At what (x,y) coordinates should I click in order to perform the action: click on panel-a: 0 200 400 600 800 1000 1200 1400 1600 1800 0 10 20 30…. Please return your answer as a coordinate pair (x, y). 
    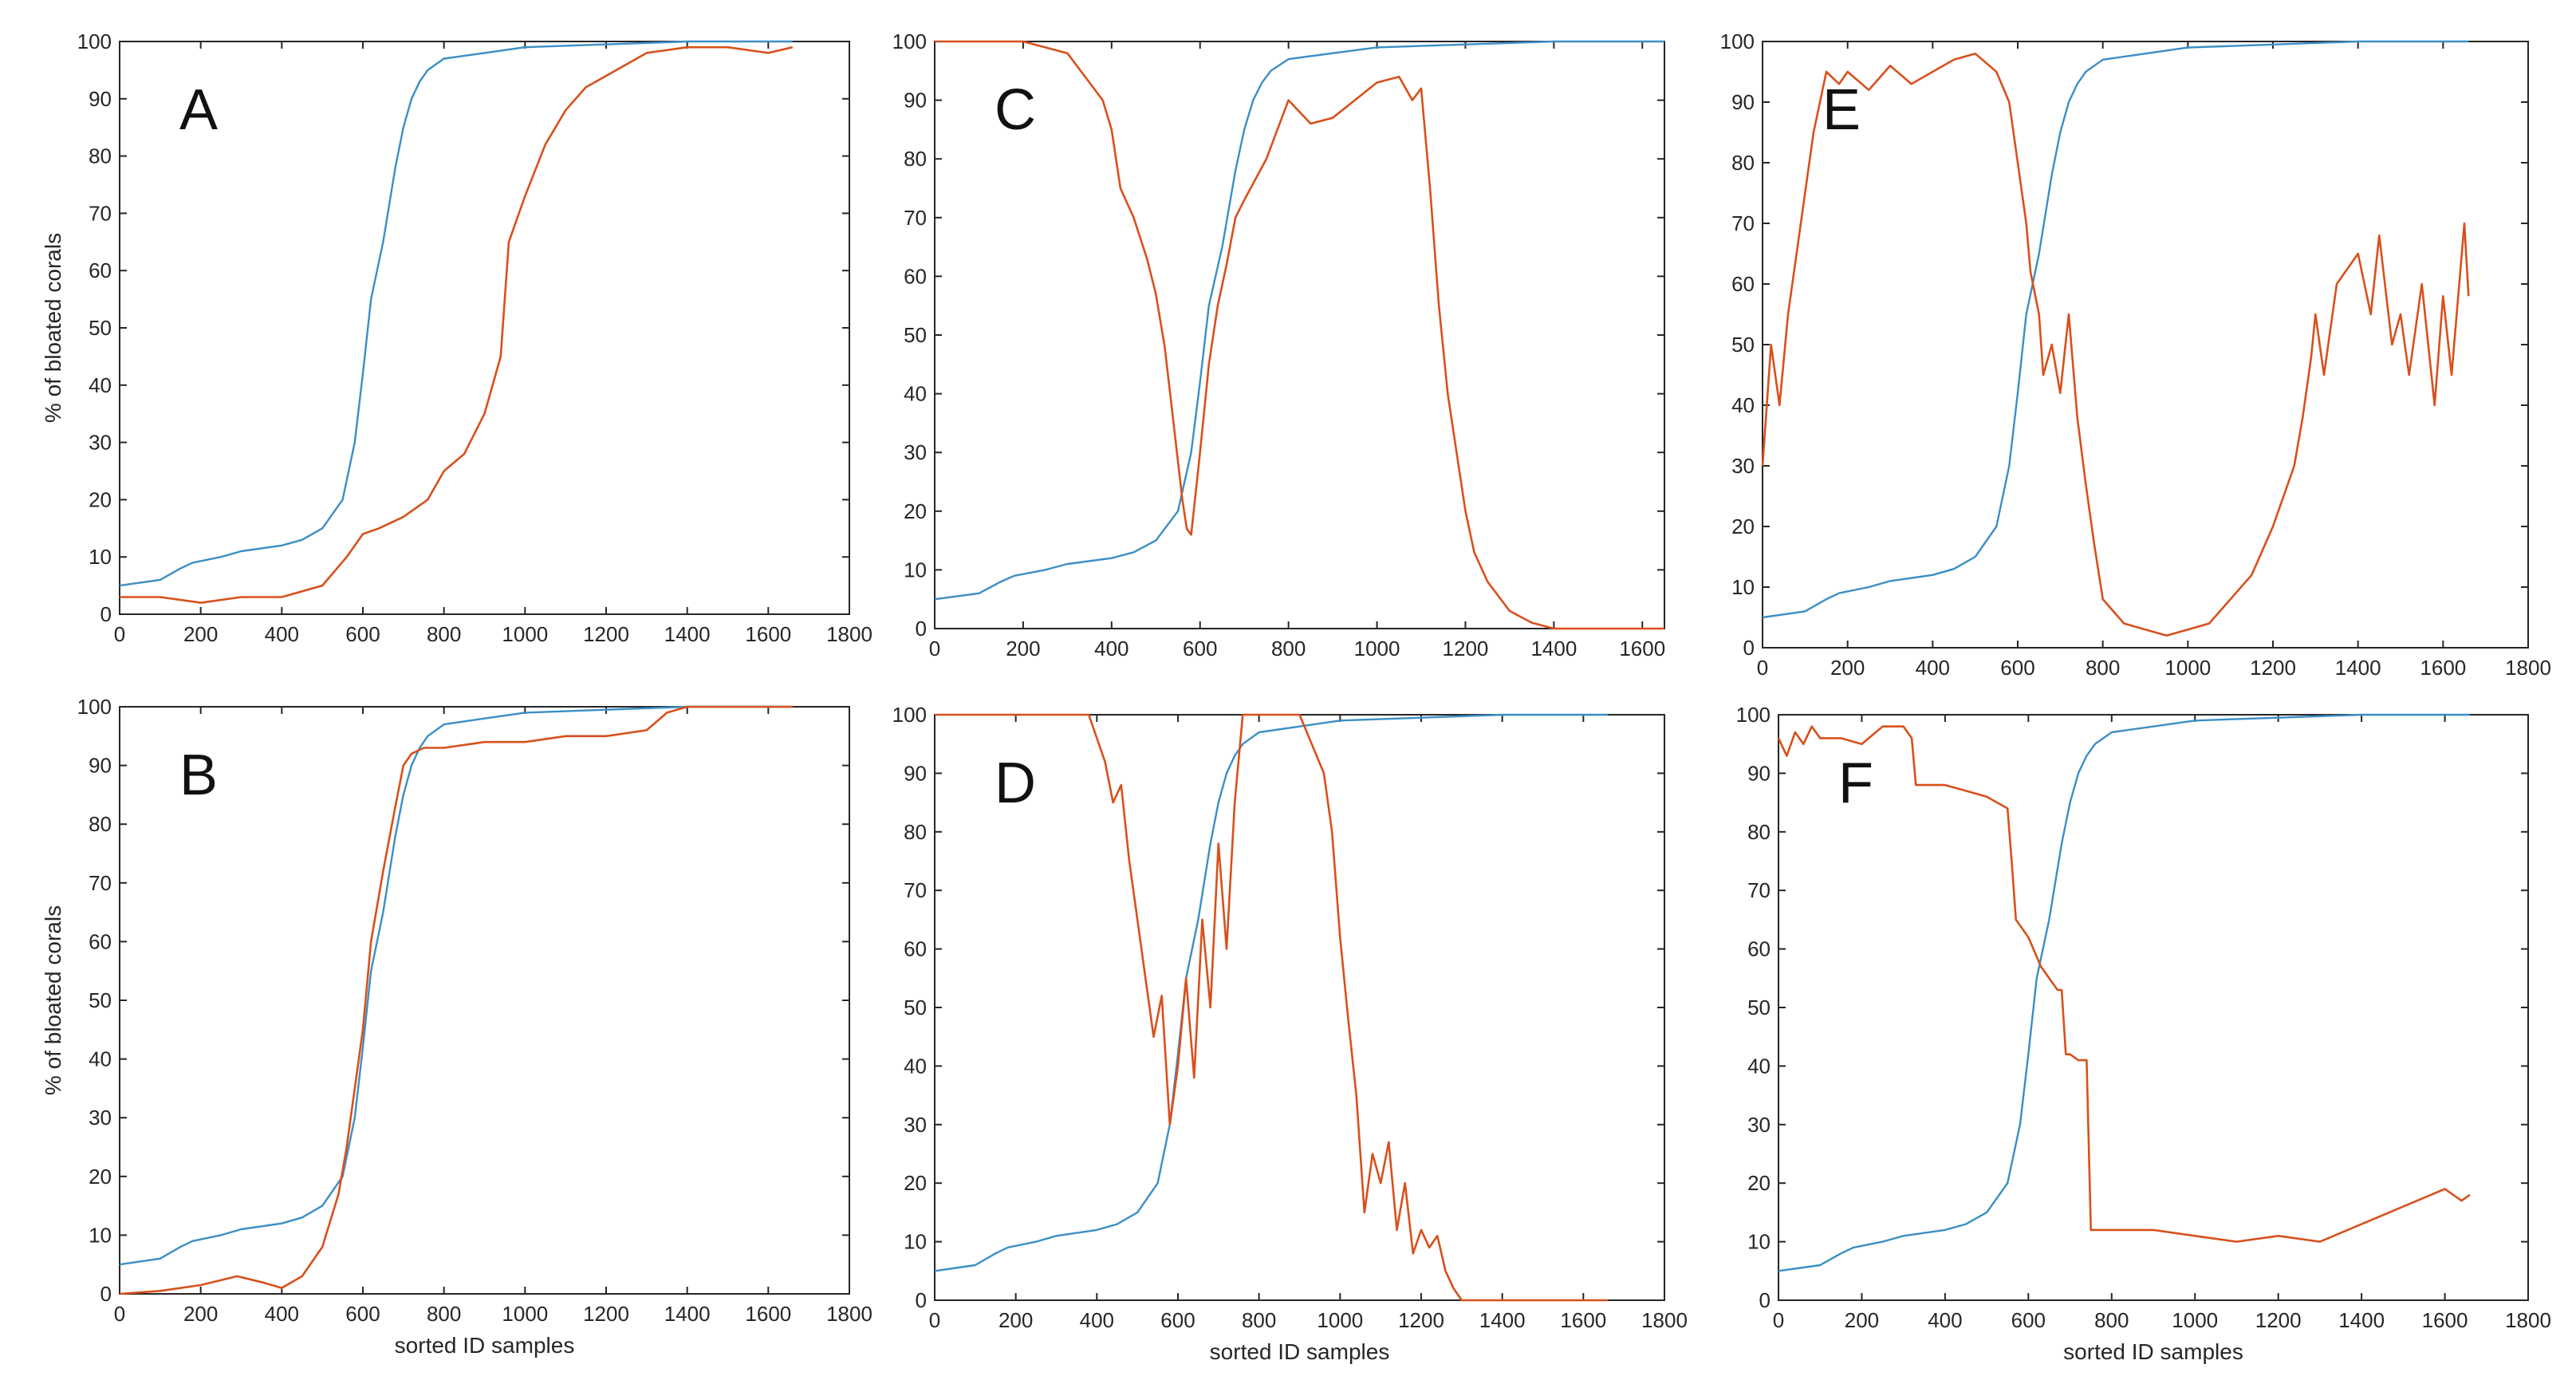
    Looking at the image, I should click on (456, 338).